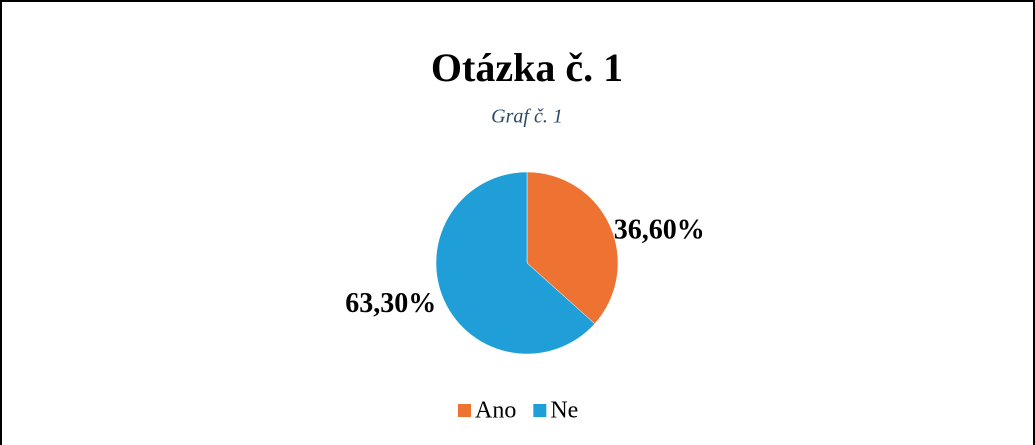  Describe the element at coordinates (527, 67) in the screenshot. I see `chart-title: Otázka č. 1` at that location.